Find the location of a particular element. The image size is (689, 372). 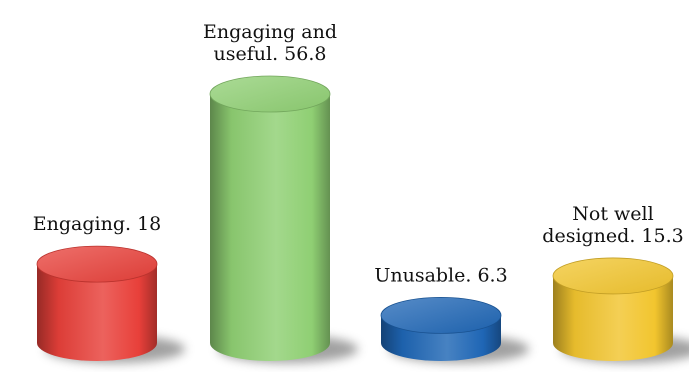

data-label-line: designed. 15.3 is located at coordinates (612, 236).